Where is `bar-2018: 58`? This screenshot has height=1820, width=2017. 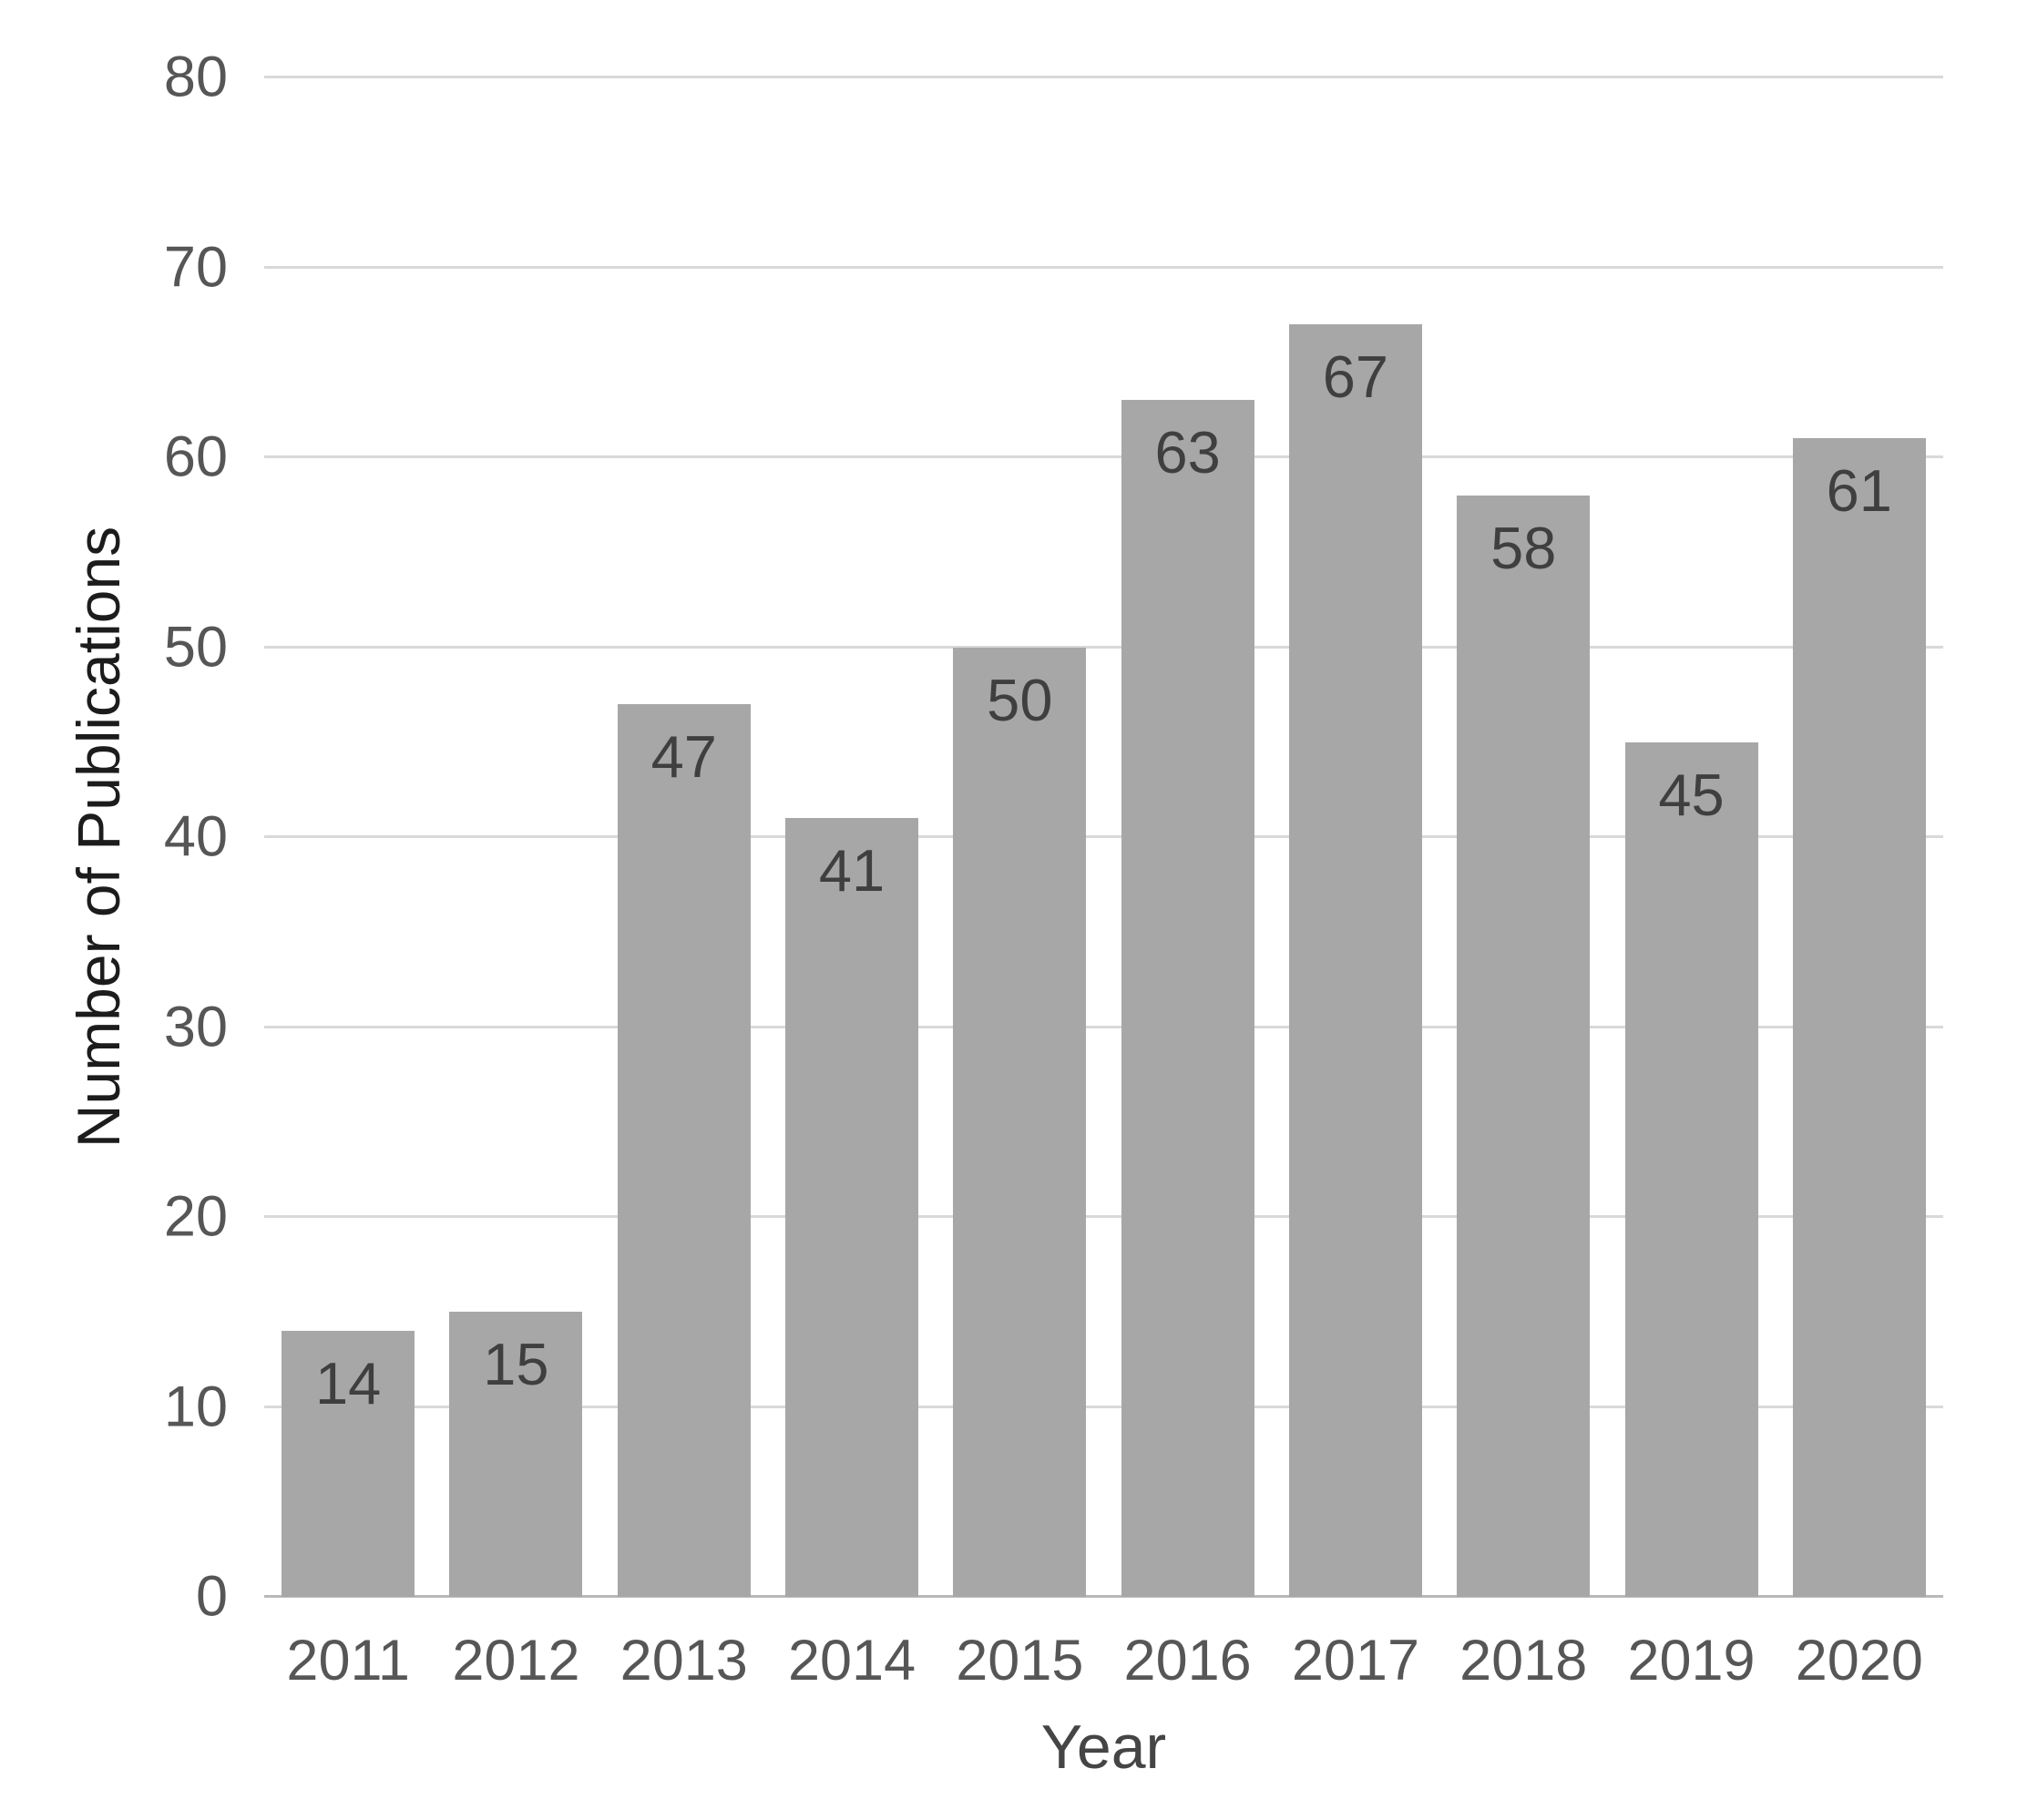
bar-2018: 58 is located at coordinates (1524, 1046).